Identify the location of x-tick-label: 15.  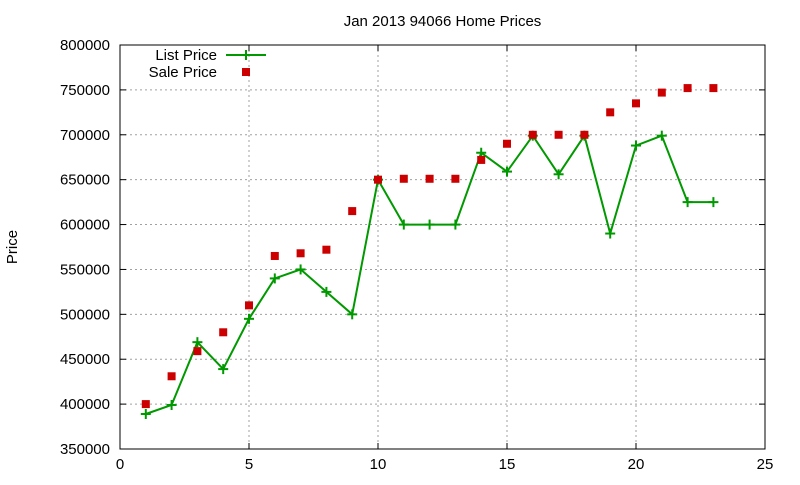
(507, 464).